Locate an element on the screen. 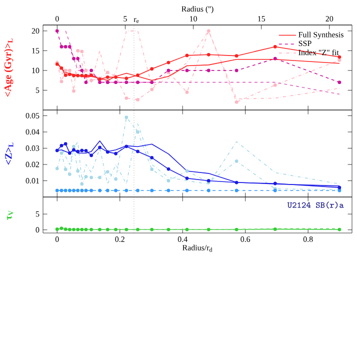 Image resolution: width=357 pixels, height=357 pixels. y-axis-title: τ$_{V}$ is located at coordinates (10, 215).